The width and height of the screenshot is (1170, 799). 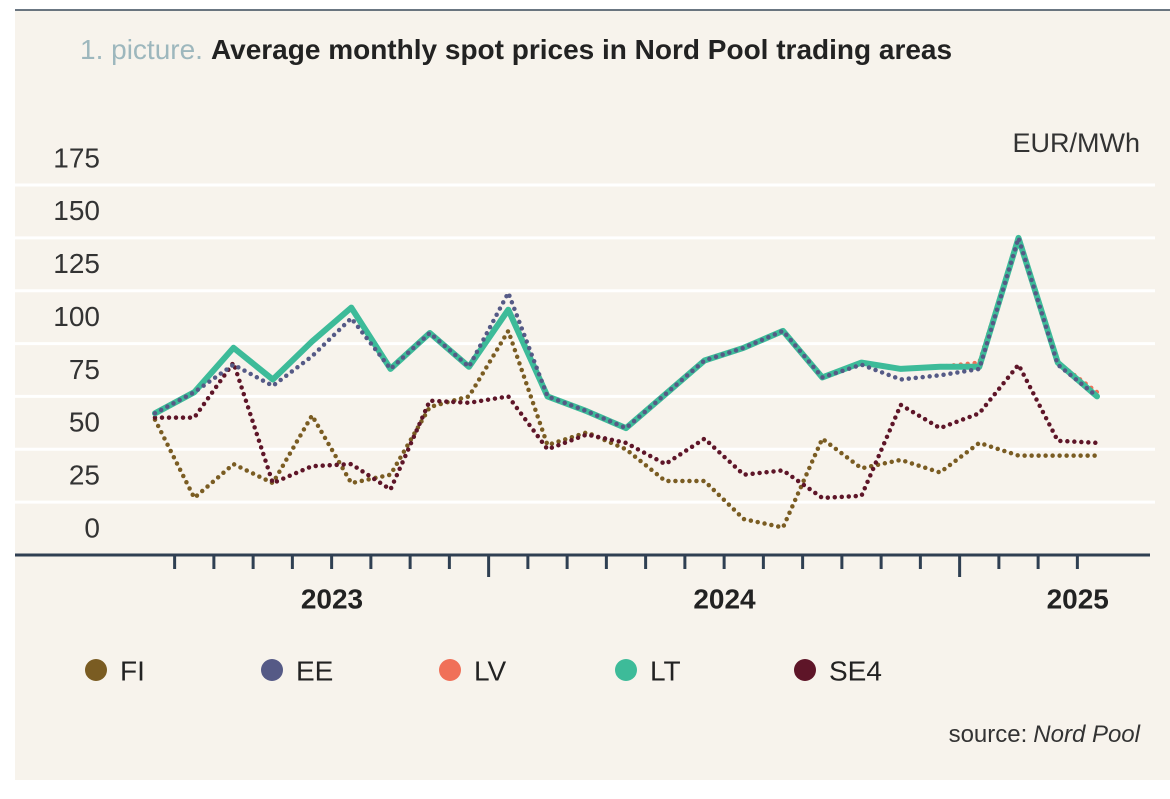 I want to click on x-tick-label: 2025, so click(x=1078, y=598).